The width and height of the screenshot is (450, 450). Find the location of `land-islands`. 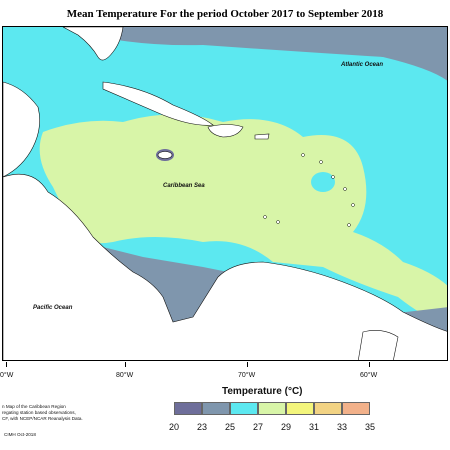

land-islands is located at coordinates (309, 190).